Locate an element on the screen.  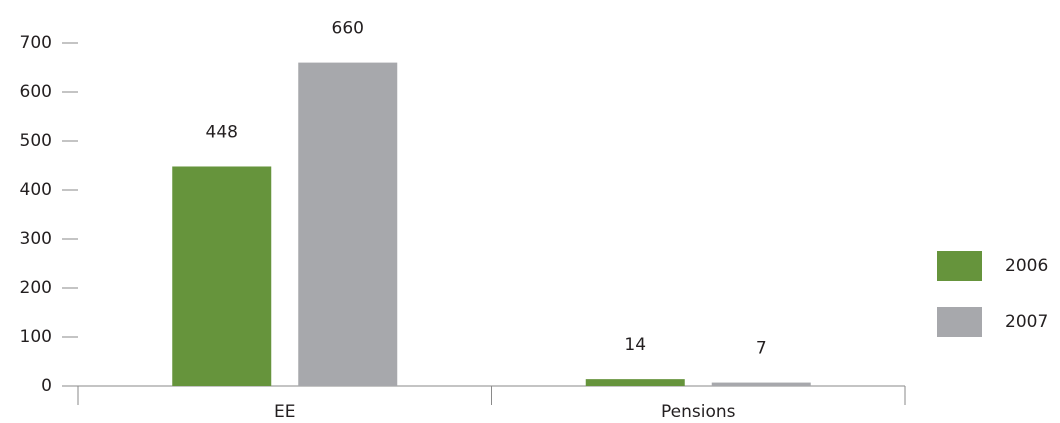
value-label: 14 is located at coordinates (635, 345).